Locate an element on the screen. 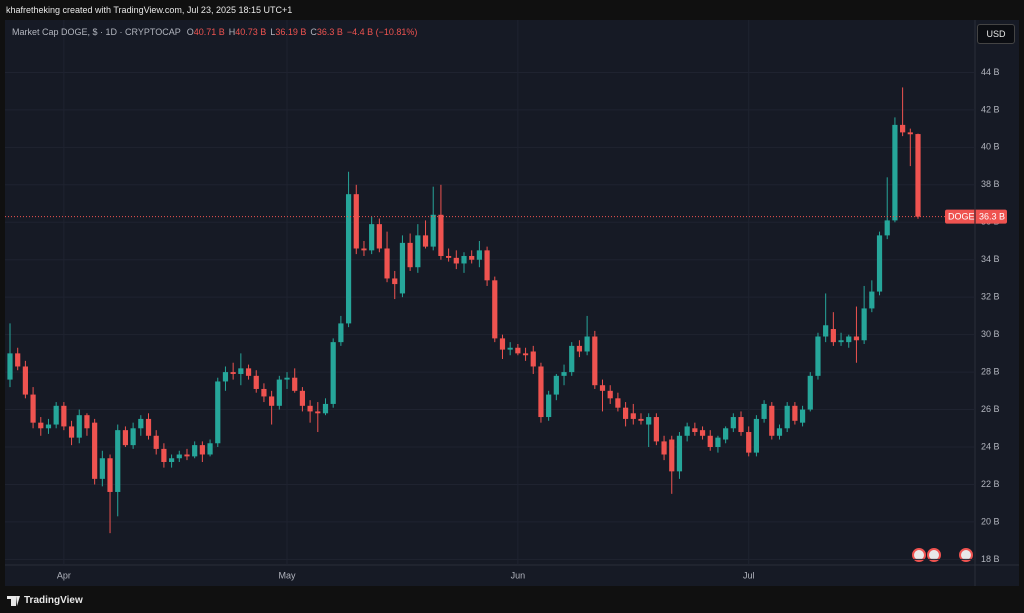 Image resolution: width=1024 pixels, height=613 pixels. y-tick-label: 30 B is located at coordinates (990, 334).